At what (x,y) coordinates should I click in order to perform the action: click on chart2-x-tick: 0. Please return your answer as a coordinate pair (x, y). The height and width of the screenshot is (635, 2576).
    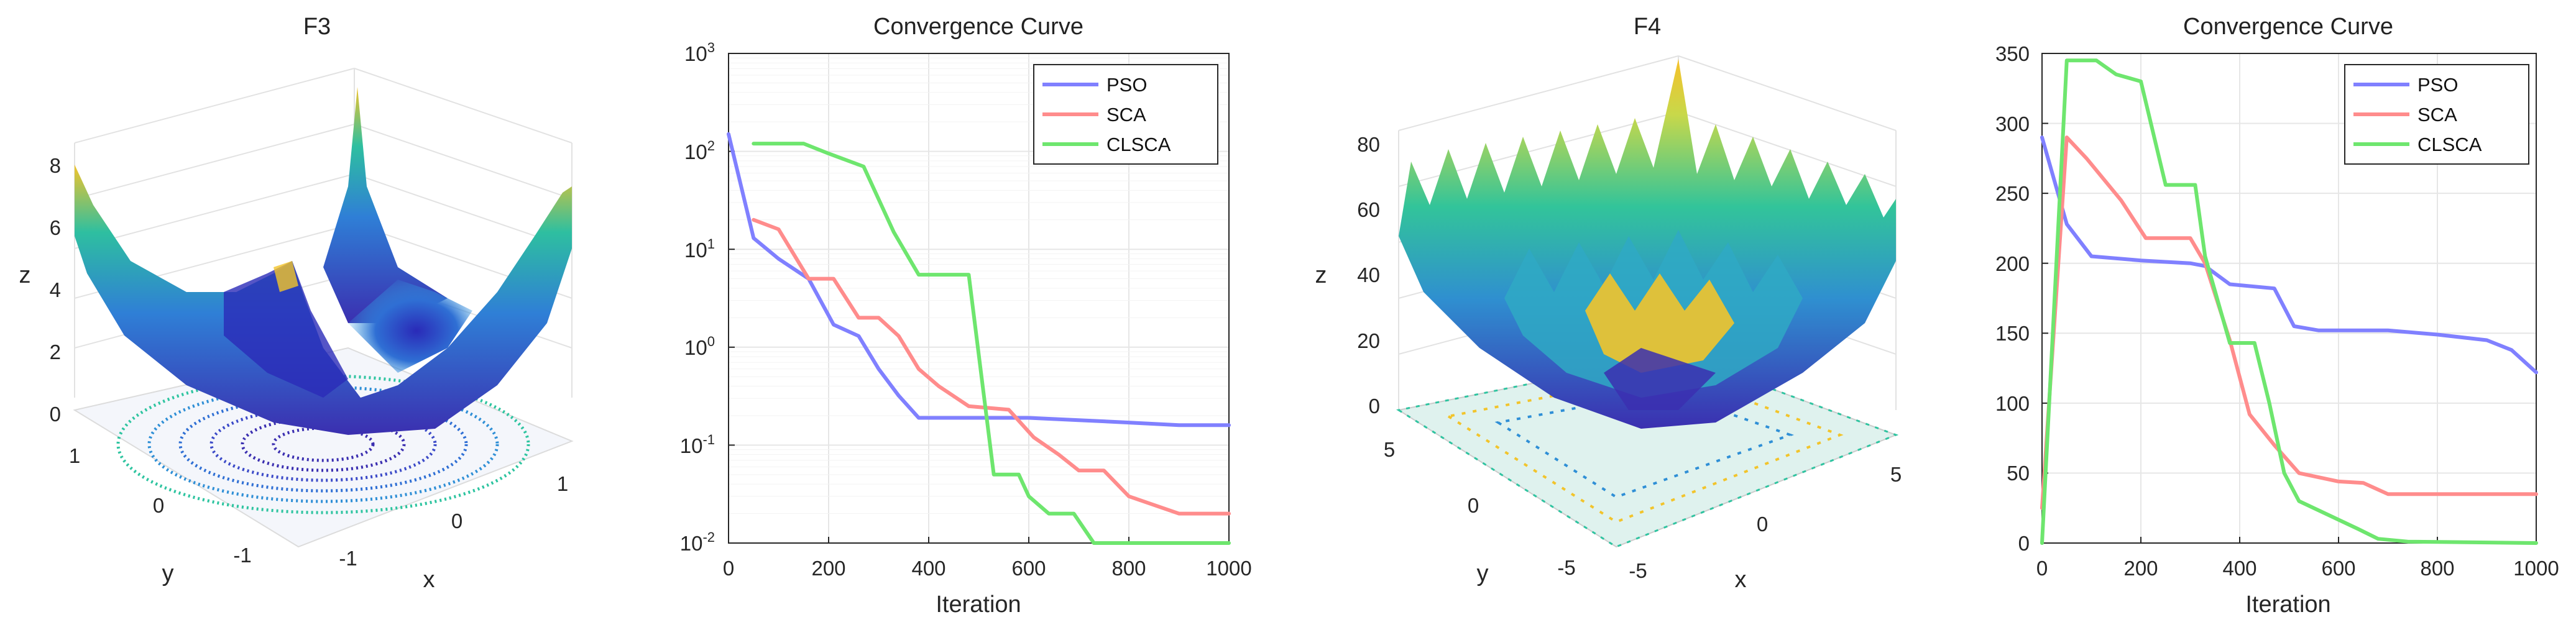
    Looking at the image, I should click on (2042, 568).